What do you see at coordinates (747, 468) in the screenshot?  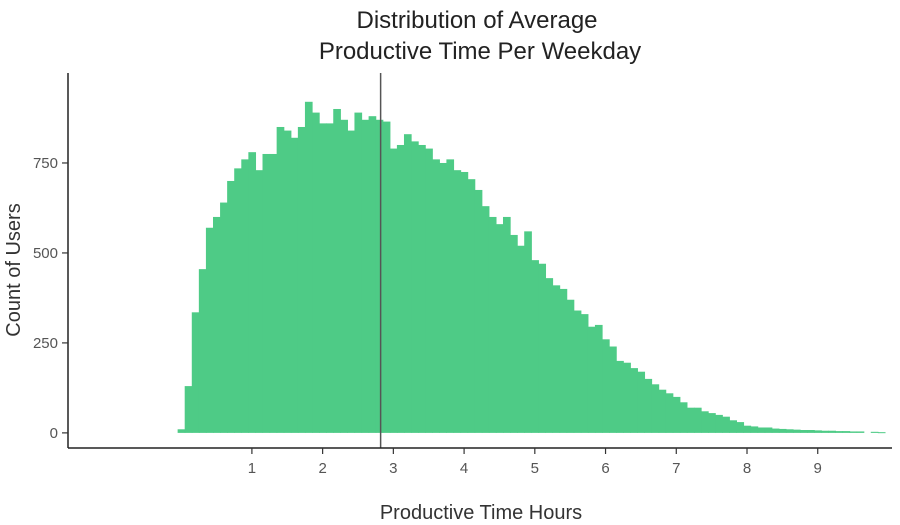 I see `x-tick-label: 8` at bounding box center [747, 468].